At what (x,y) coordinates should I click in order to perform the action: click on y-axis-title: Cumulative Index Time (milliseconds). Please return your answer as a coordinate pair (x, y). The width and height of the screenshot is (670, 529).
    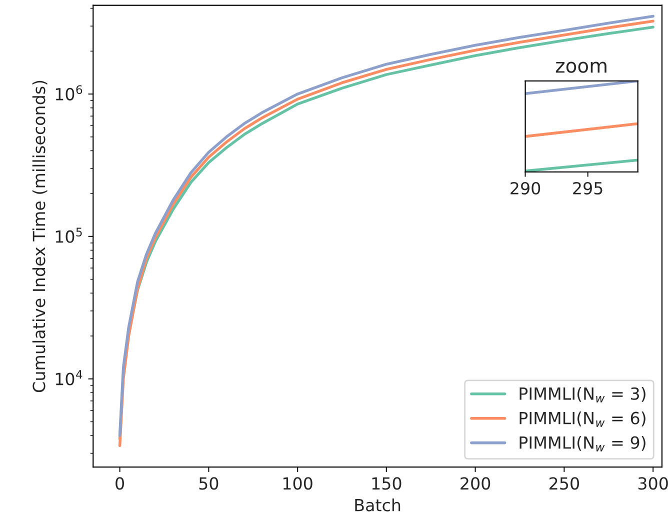
    Looking at the image, I should click on (40, 236).